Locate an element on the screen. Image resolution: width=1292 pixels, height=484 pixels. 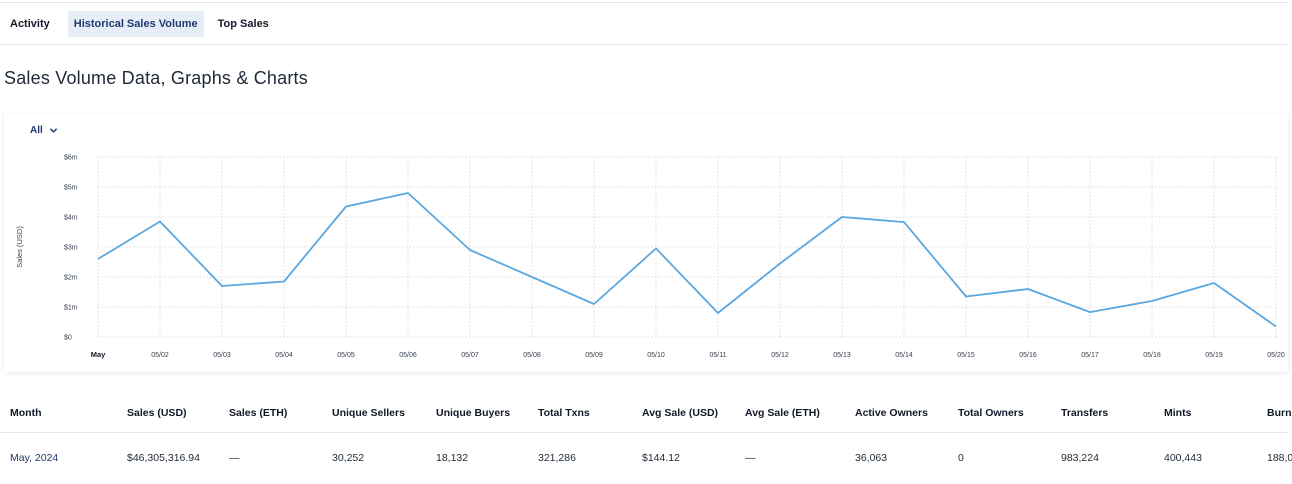
y-tick-label: $1m is located at coordinates (71, 308).